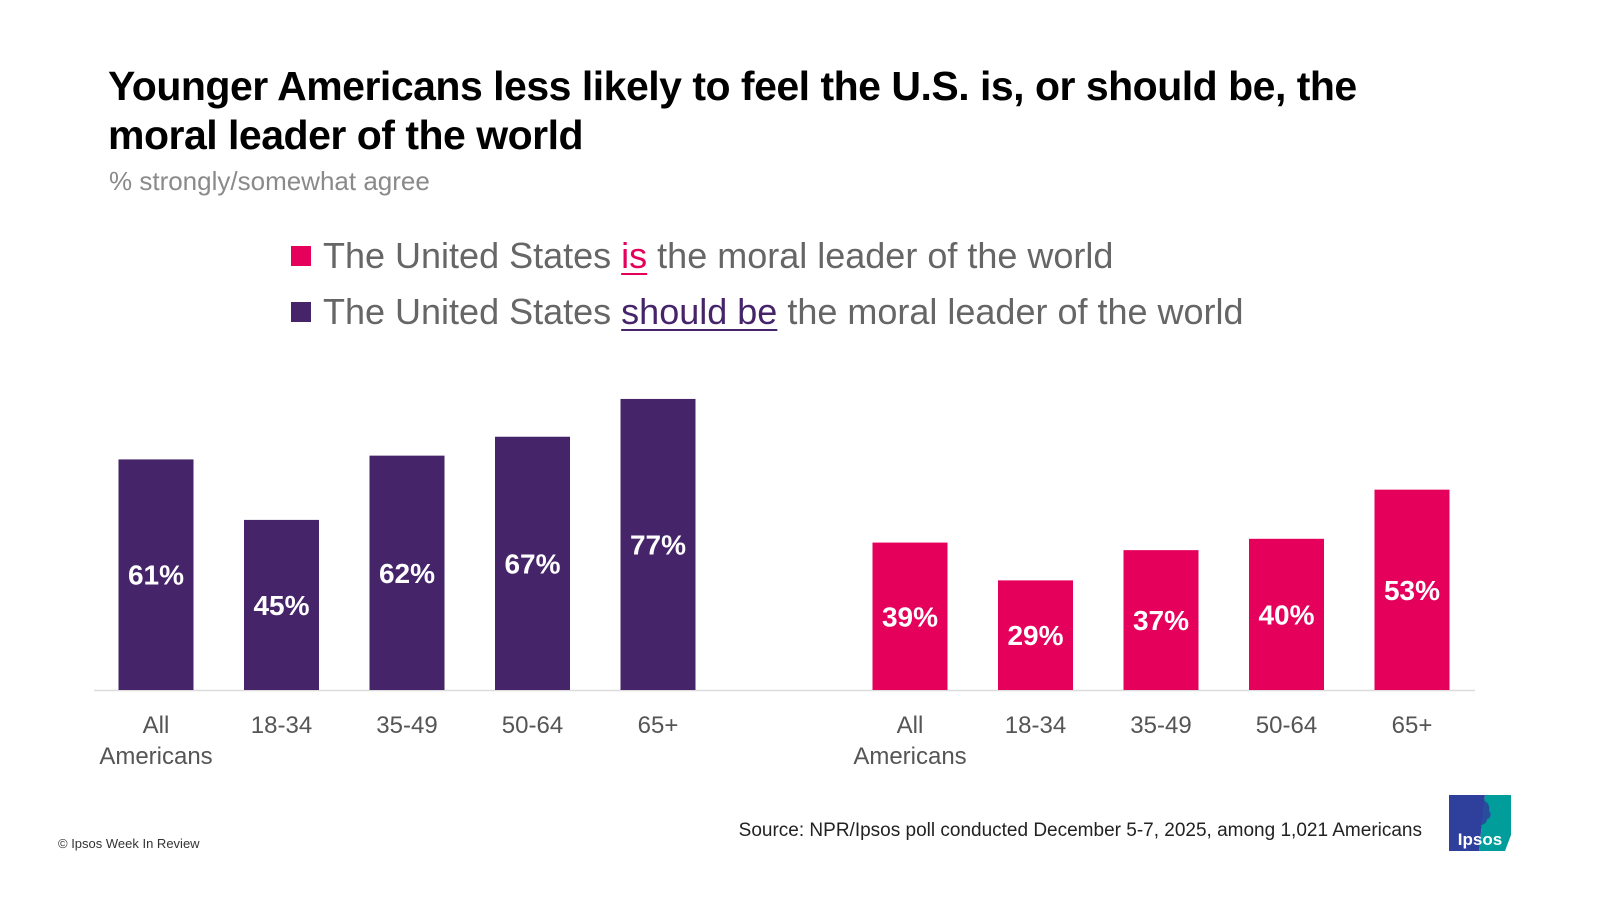  I want to click on logo-text: Ipsos, so click(1480, 839).